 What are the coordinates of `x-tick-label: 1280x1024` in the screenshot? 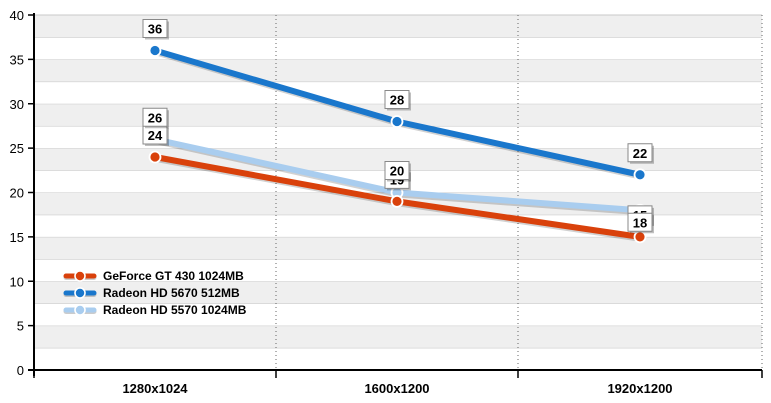 It's located at (155, 388).